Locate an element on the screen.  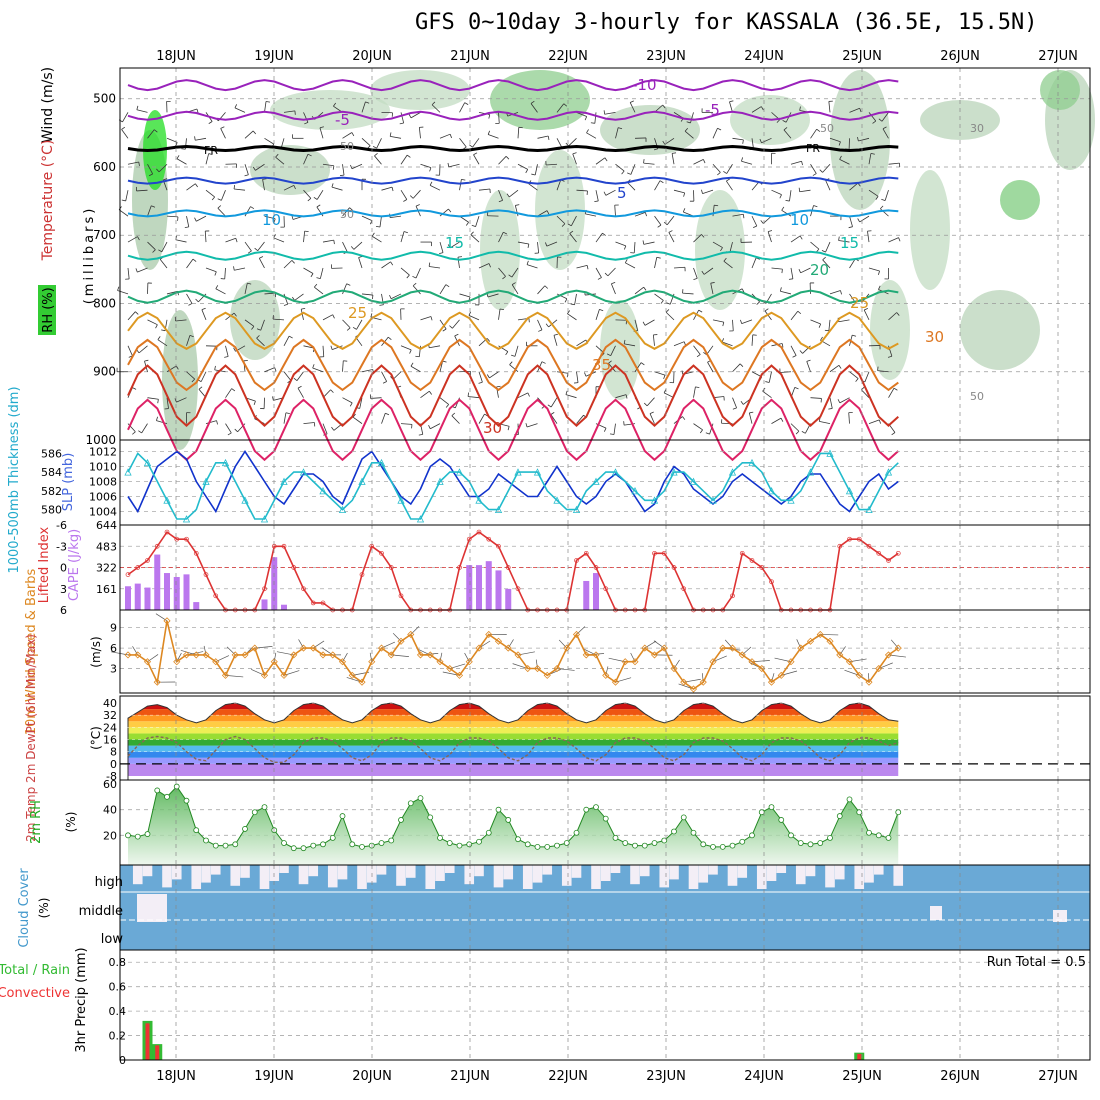
cape-bar is located at coordinates (157, 582).